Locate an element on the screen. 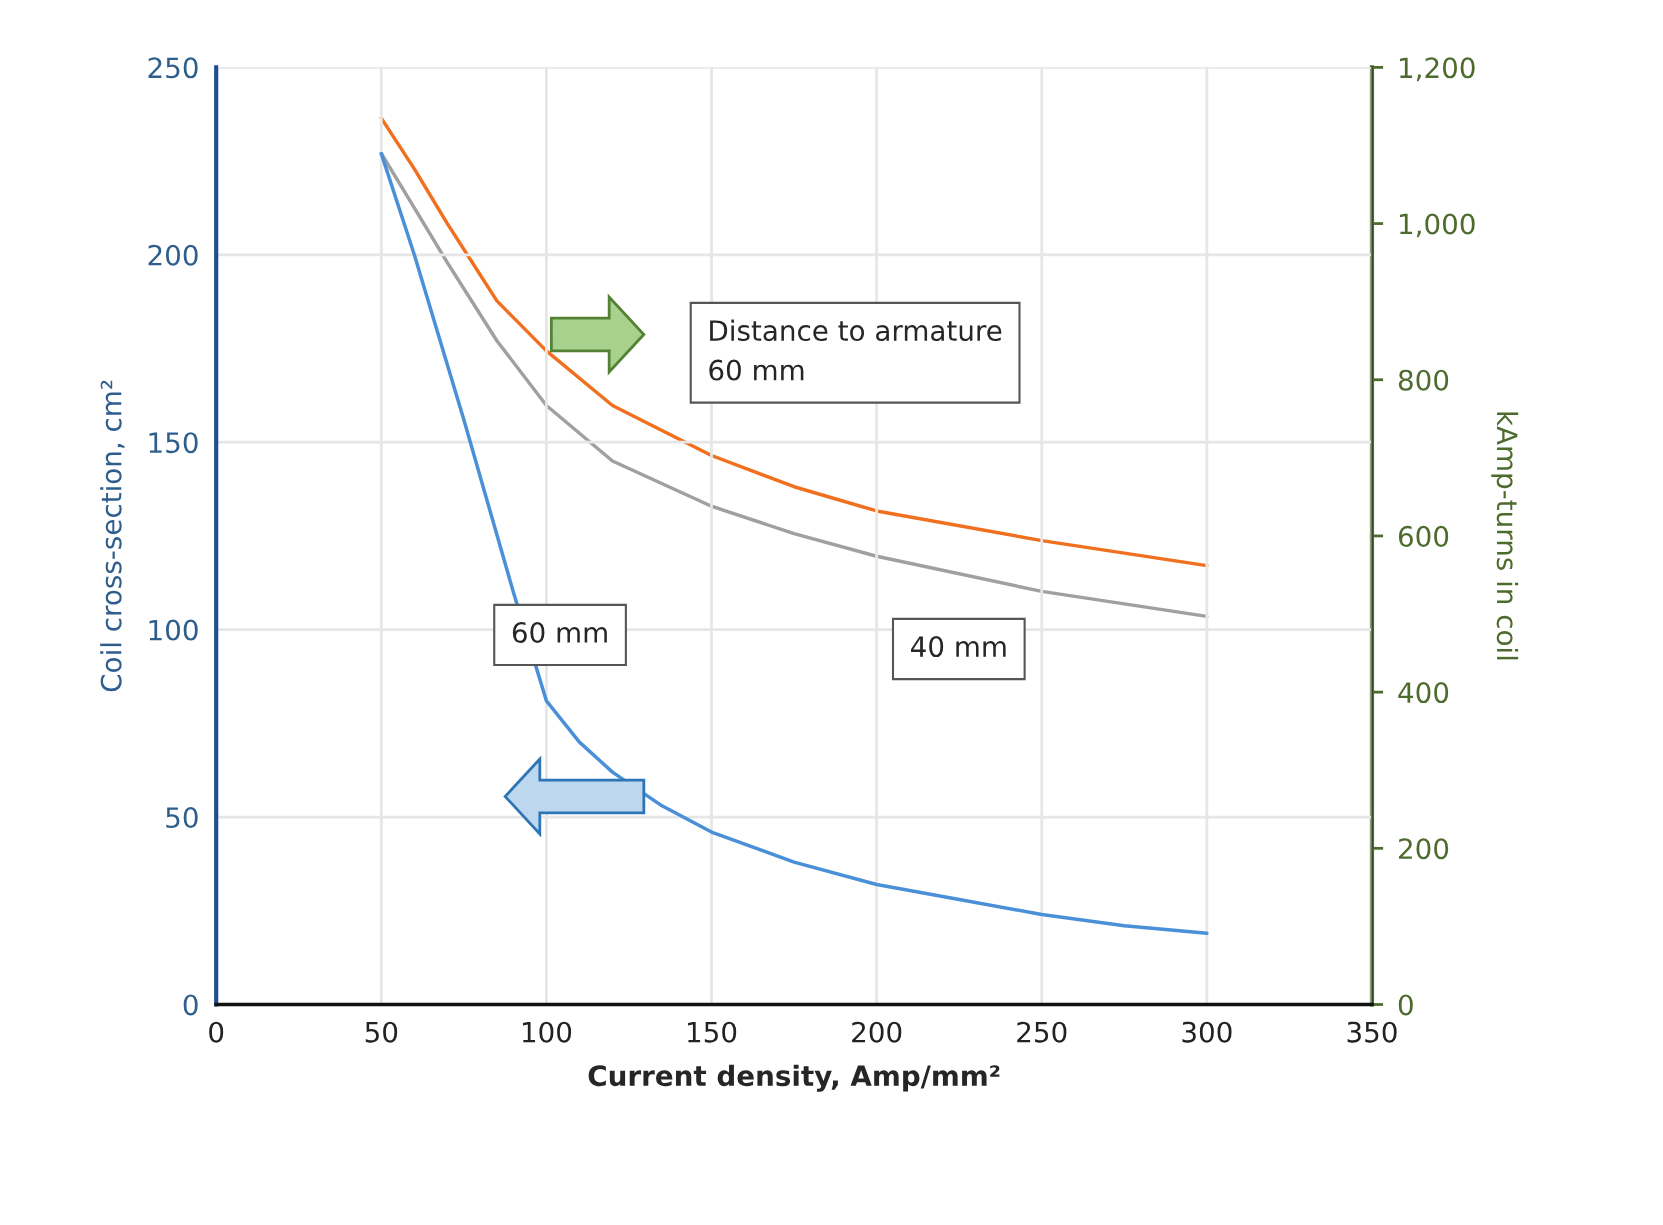 This screenshot has width=1663, height=1225. annotation: 40 mm is located at coordinates (958, 647).